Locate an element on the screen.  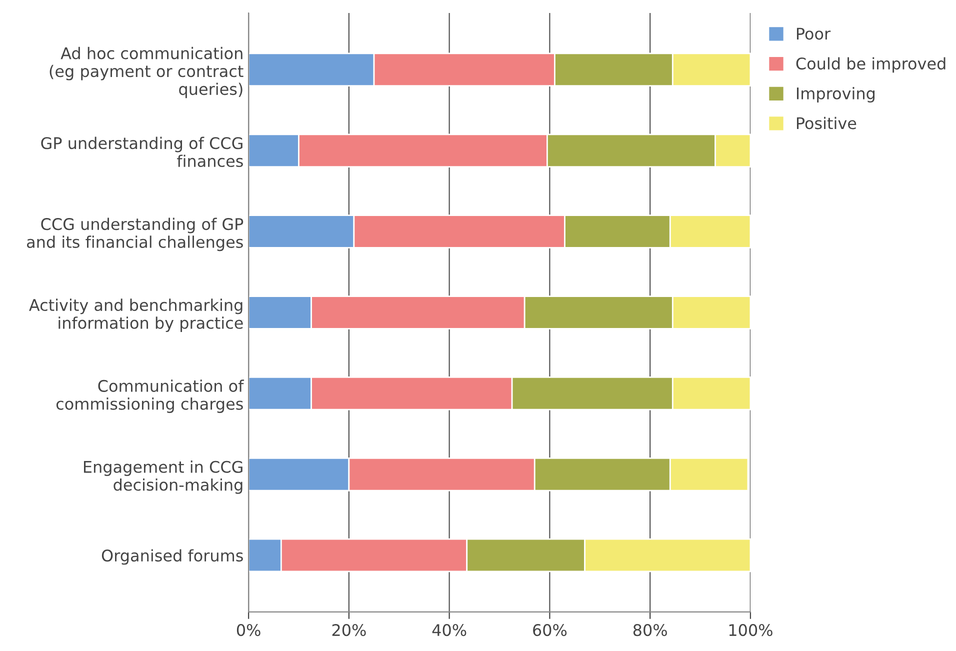
legend-label: Poor is located at coordinates (813, 34).